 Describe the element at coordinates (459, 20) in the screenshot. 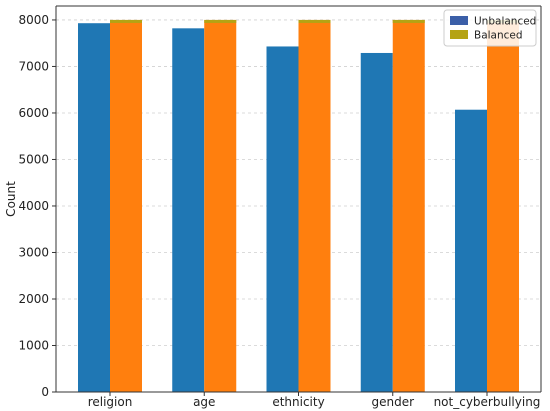

I see `legend-swatch-unbalanced` at that location.